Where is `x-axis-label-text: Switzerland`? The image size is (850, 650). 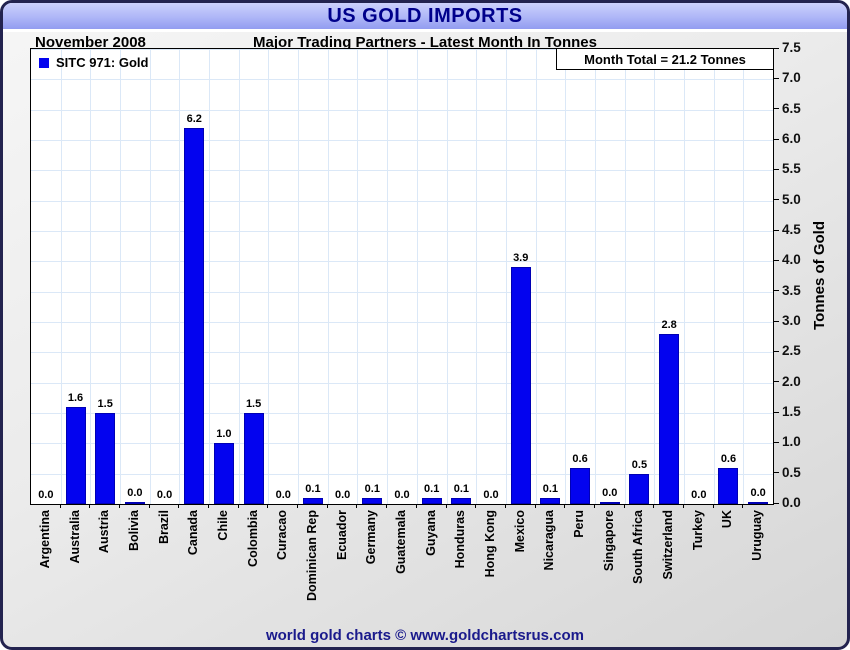 x-axis-label-text: Switzerland is located at coordinates (668, 545).